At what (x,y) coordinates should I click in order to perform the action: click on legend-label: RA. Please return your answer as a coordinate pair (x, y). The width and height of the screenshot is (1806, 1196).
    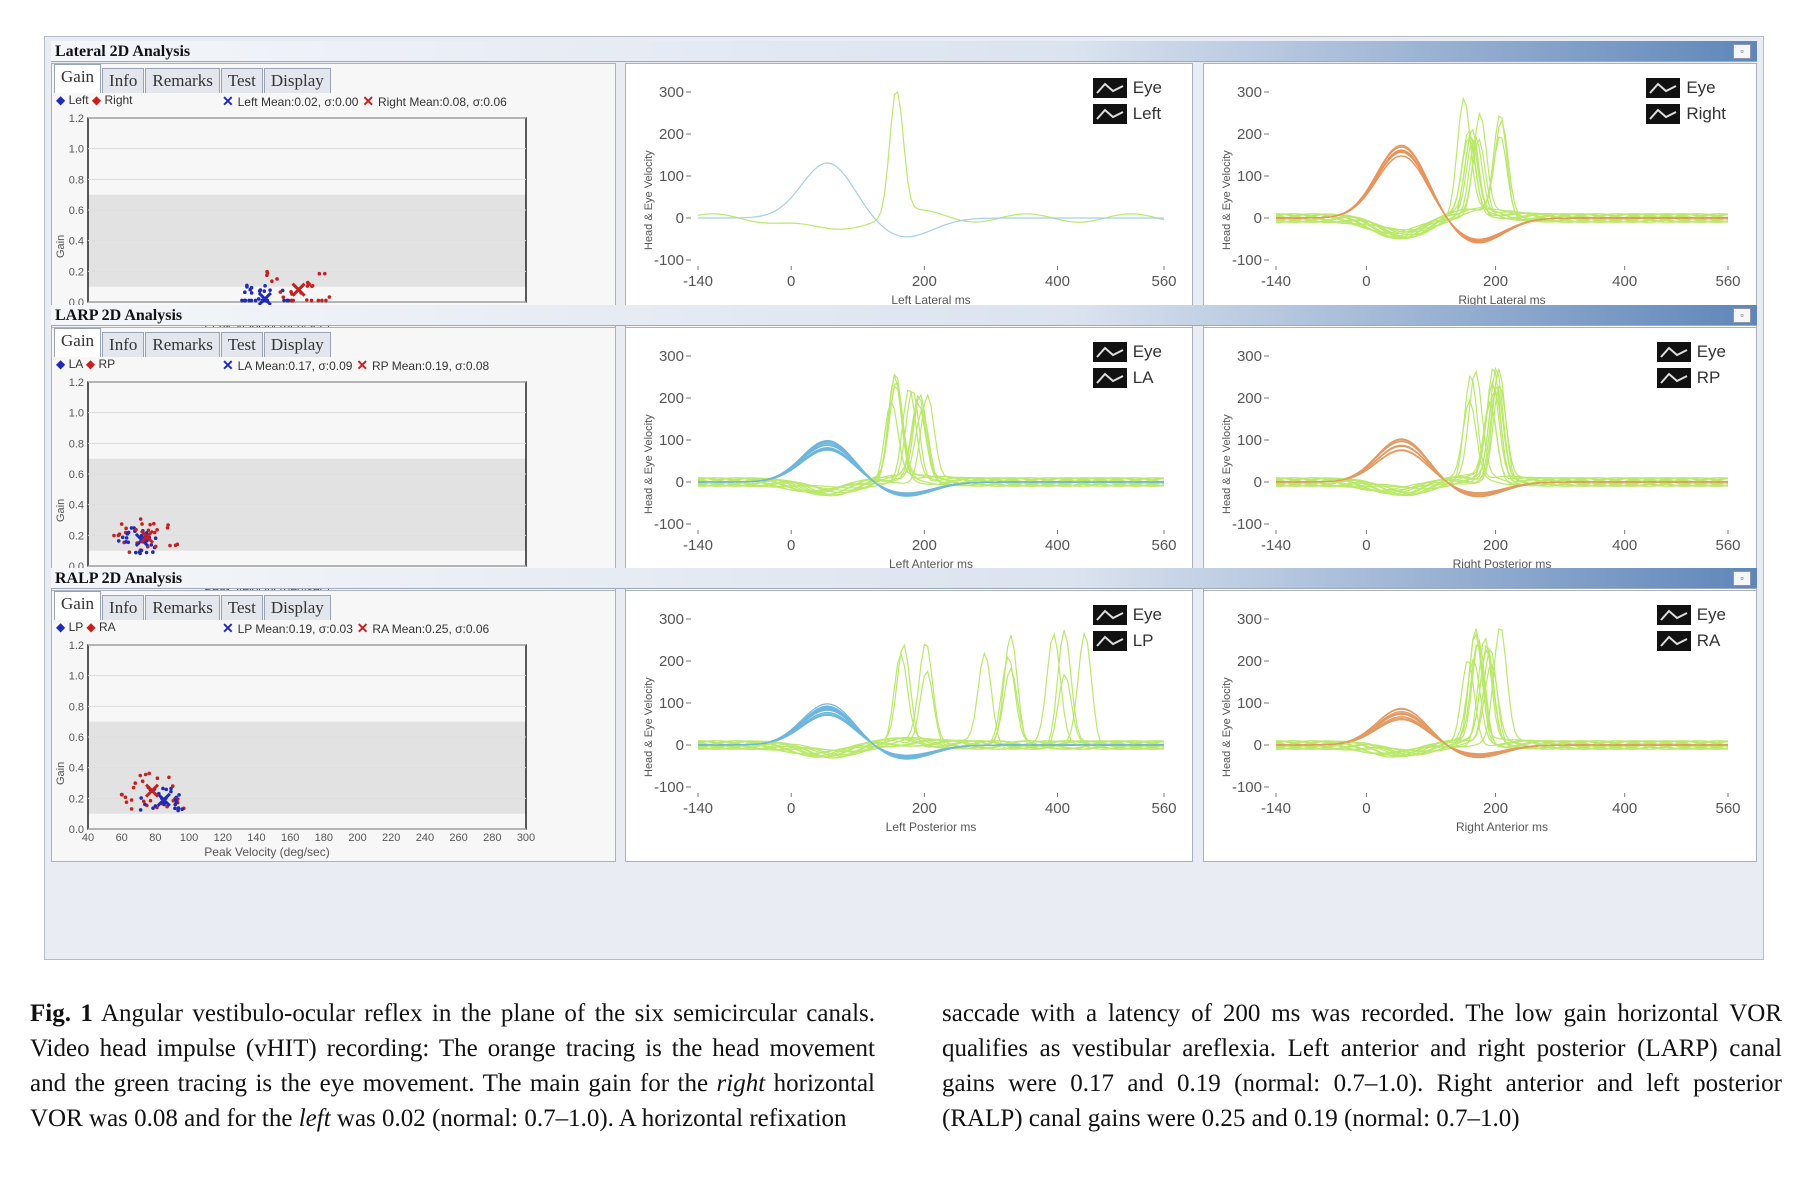
    Looking at the image, I should click on (1708, 640).